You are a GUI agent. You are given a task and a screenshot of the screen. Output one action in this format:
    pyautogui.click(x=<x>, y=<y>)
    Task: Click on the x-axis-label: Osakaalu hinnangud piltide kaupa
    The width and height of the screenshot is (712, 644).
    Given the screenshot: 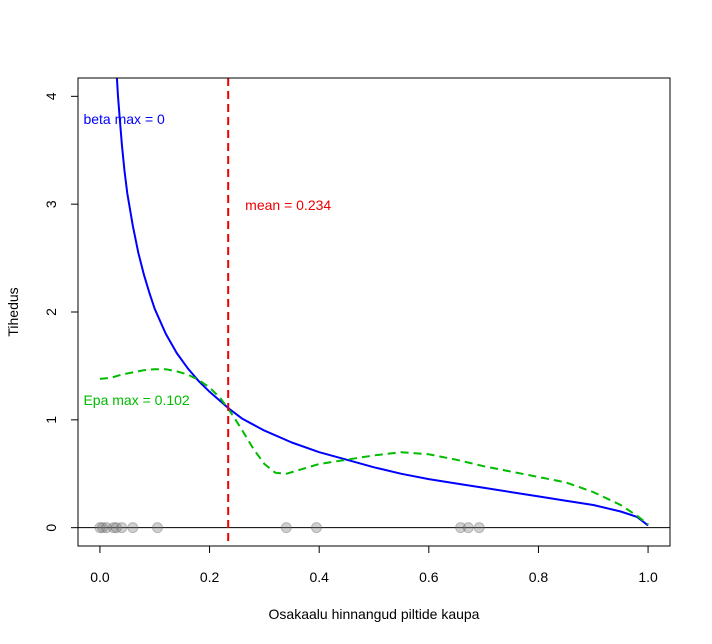 What is the action you would take?
    pyautogui.click(x=374, y=614)
    